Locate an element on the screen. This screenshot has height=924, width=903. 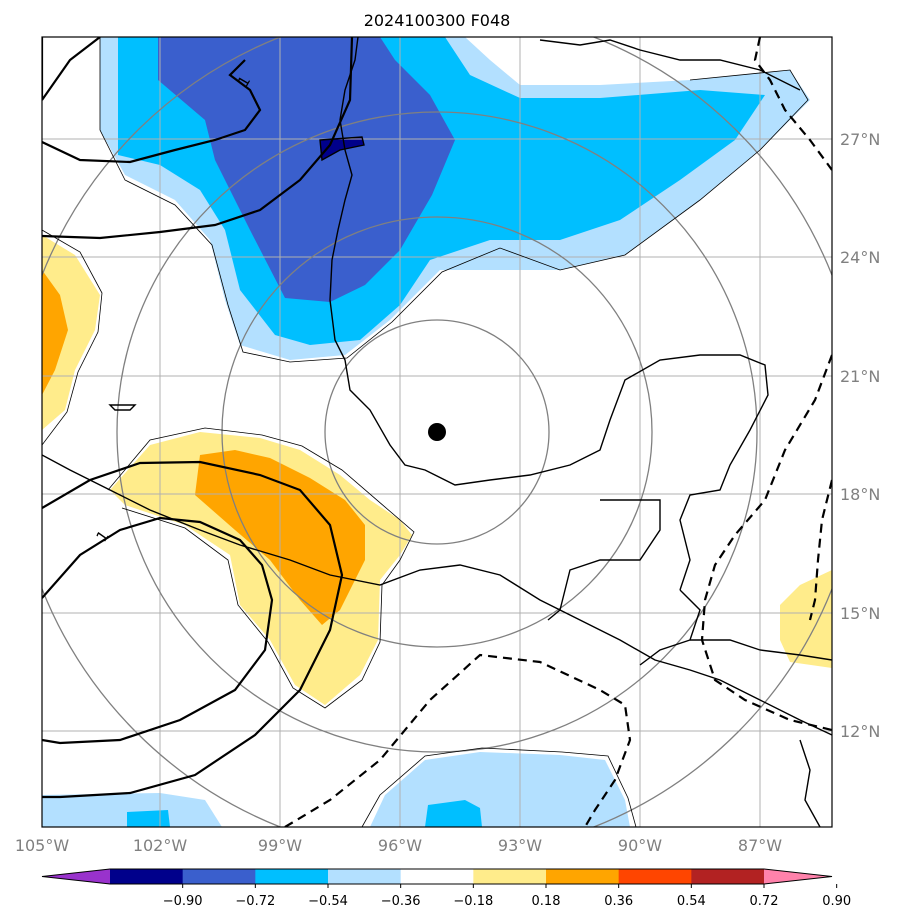
colorbar-outline is located at coordinates (437, 876).